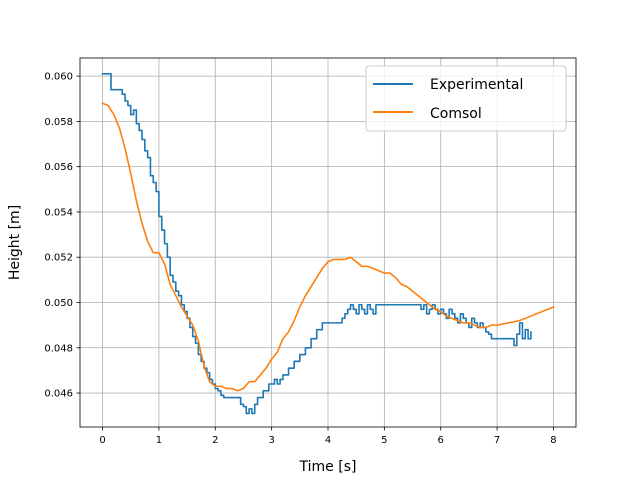 The image size is (640, 480). Describe the element at coordinates (159, 440) in the screenshot. I see `x-tick-label: 1` at that location.